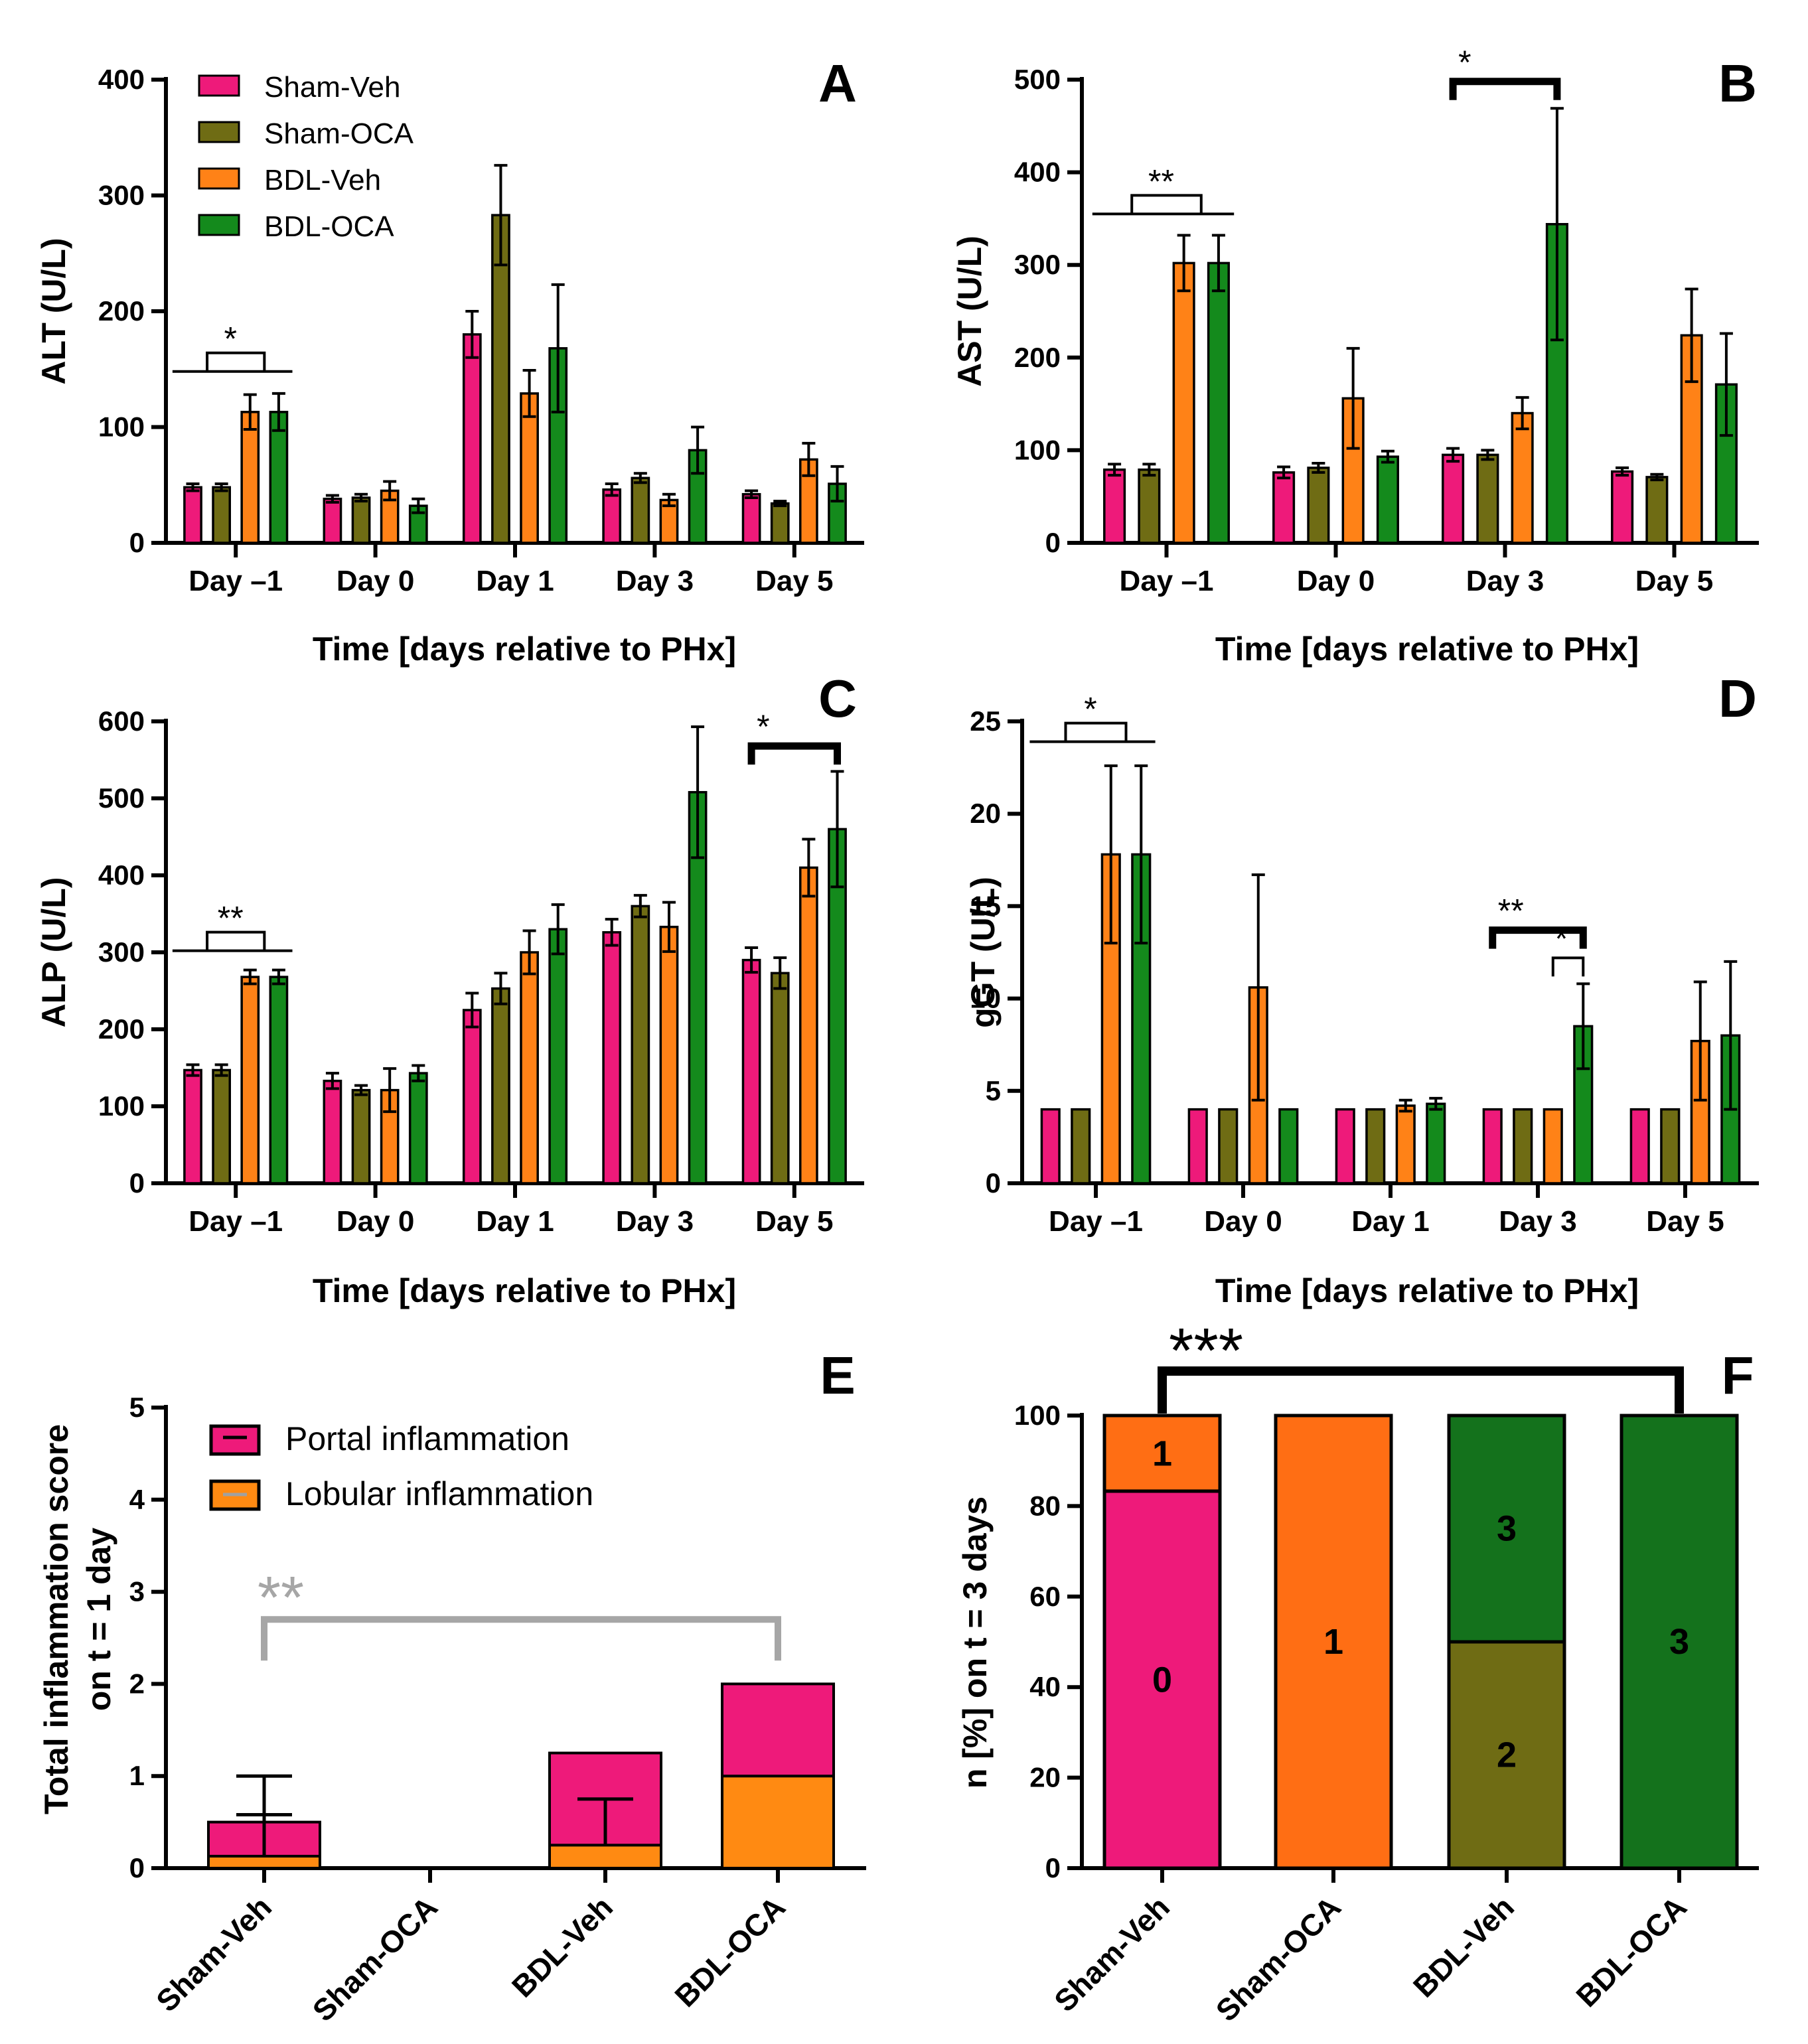 The image size is (1808, 2044). I want to click on panel-letter: A, so click(837, 84).